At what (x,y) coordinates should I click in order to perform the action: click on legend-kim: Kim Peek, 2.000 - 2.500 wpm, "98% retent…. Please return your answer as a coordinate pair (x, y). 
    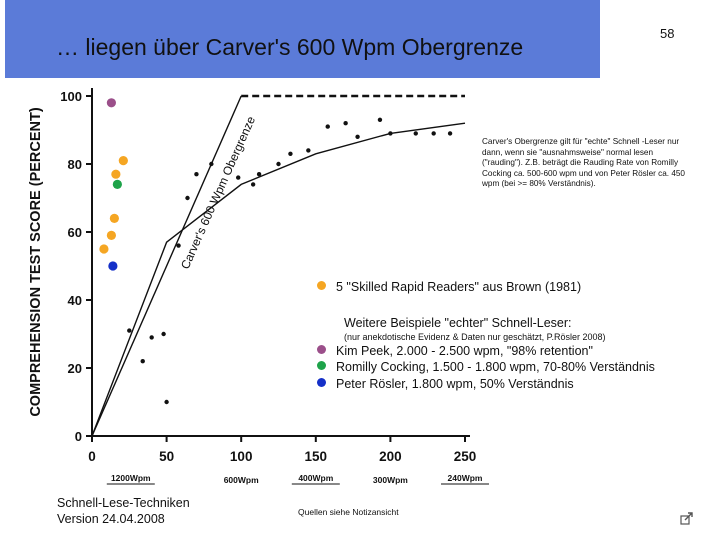
    Looking at the image, I should click on (464, 351).